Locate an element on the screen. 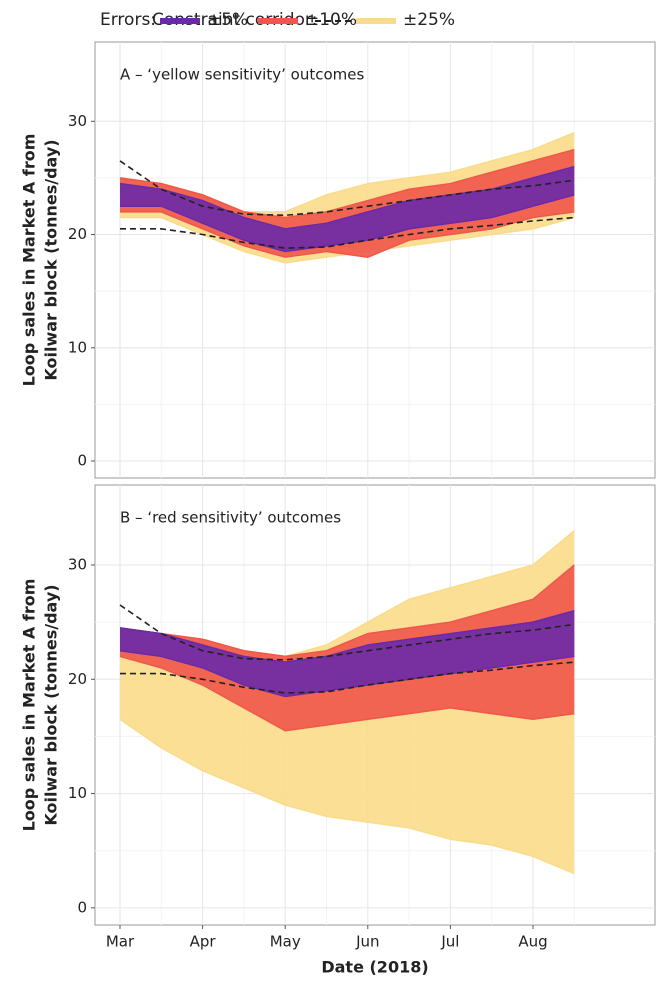  x-tick-label: Jun is located at coordinates (367, 942).